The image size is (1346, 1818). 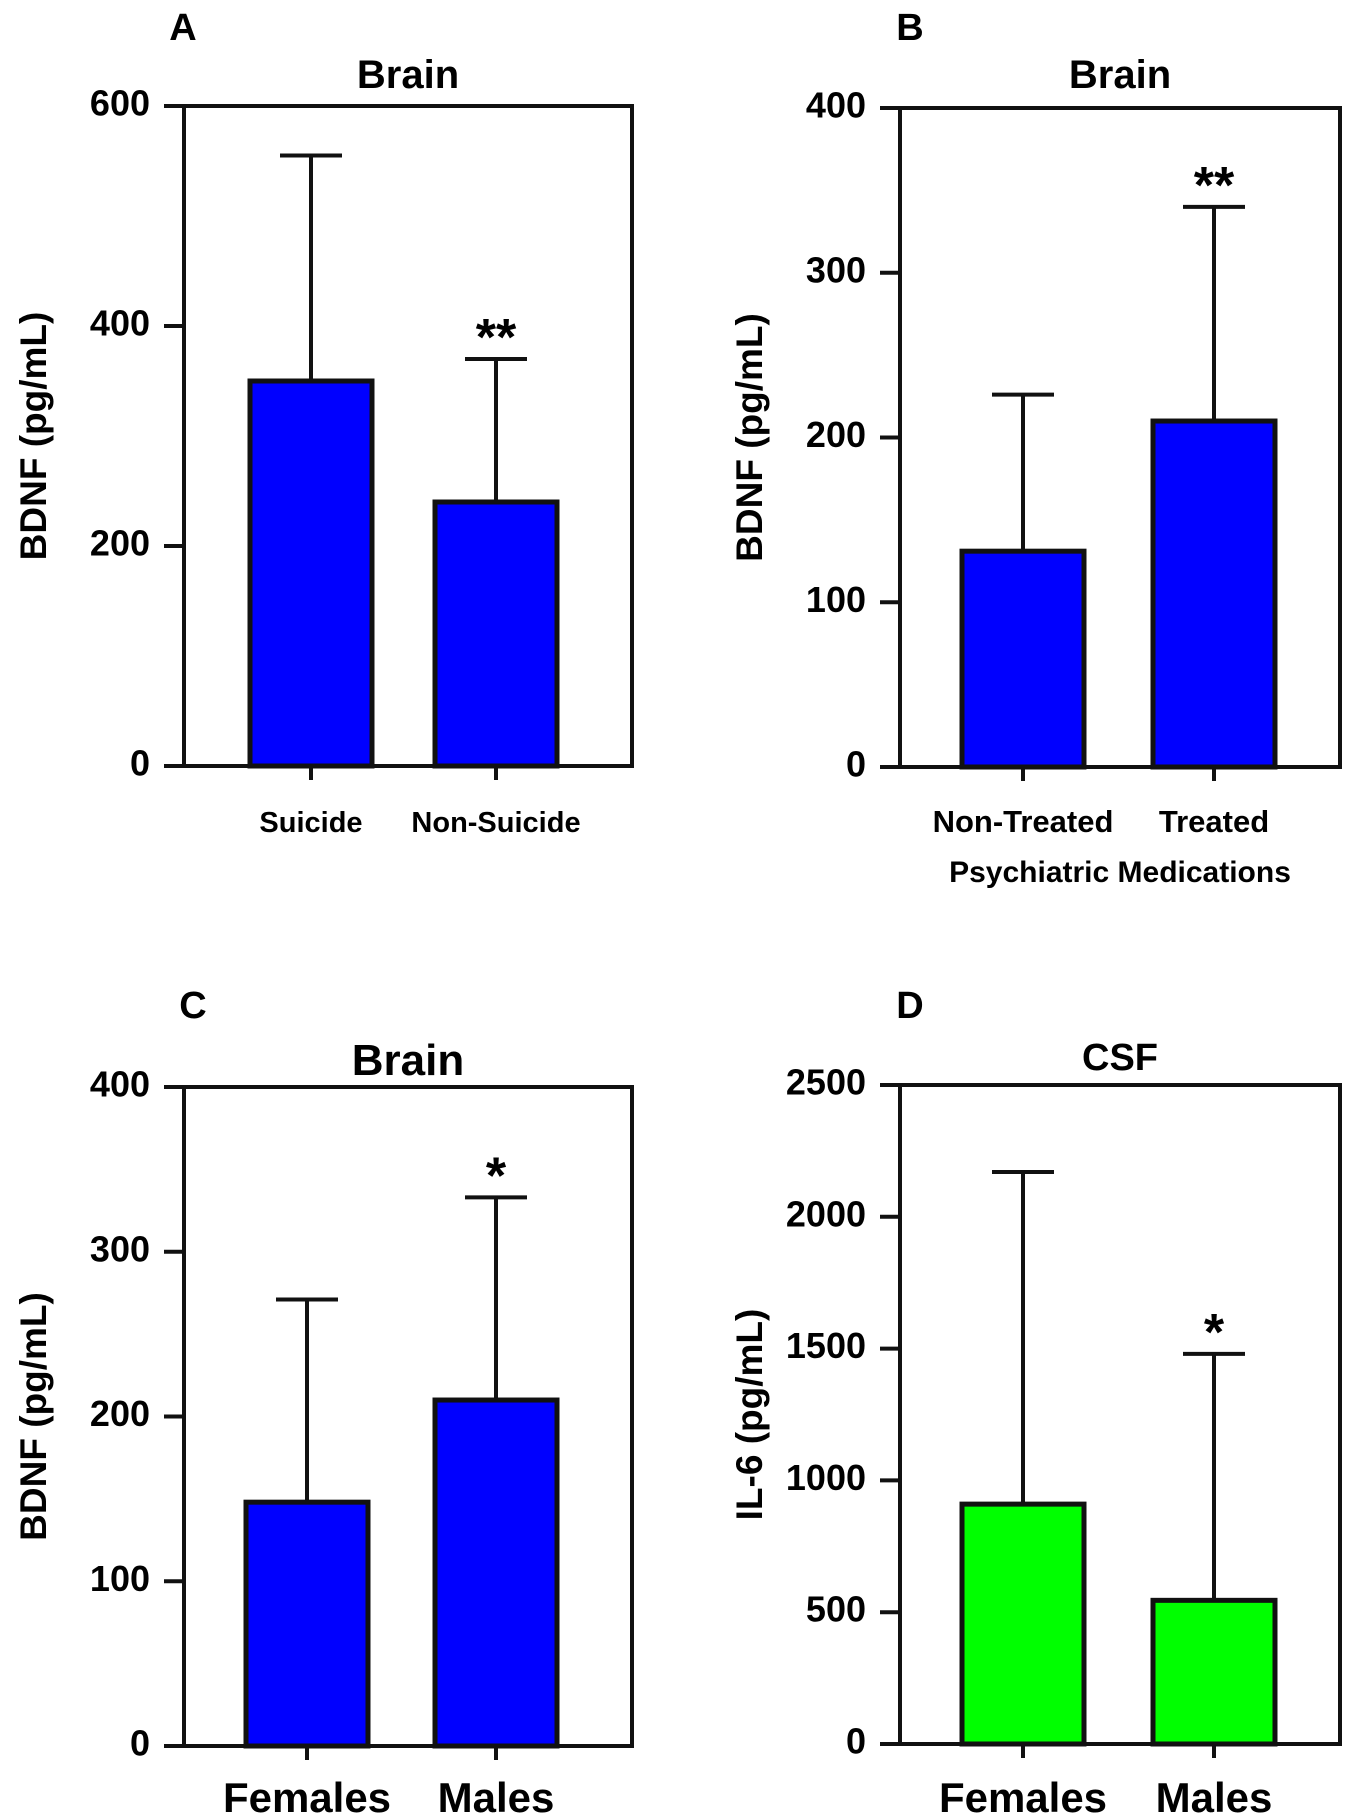 I want to click on chart-title: CSF, so click(x=1120, y=1058).